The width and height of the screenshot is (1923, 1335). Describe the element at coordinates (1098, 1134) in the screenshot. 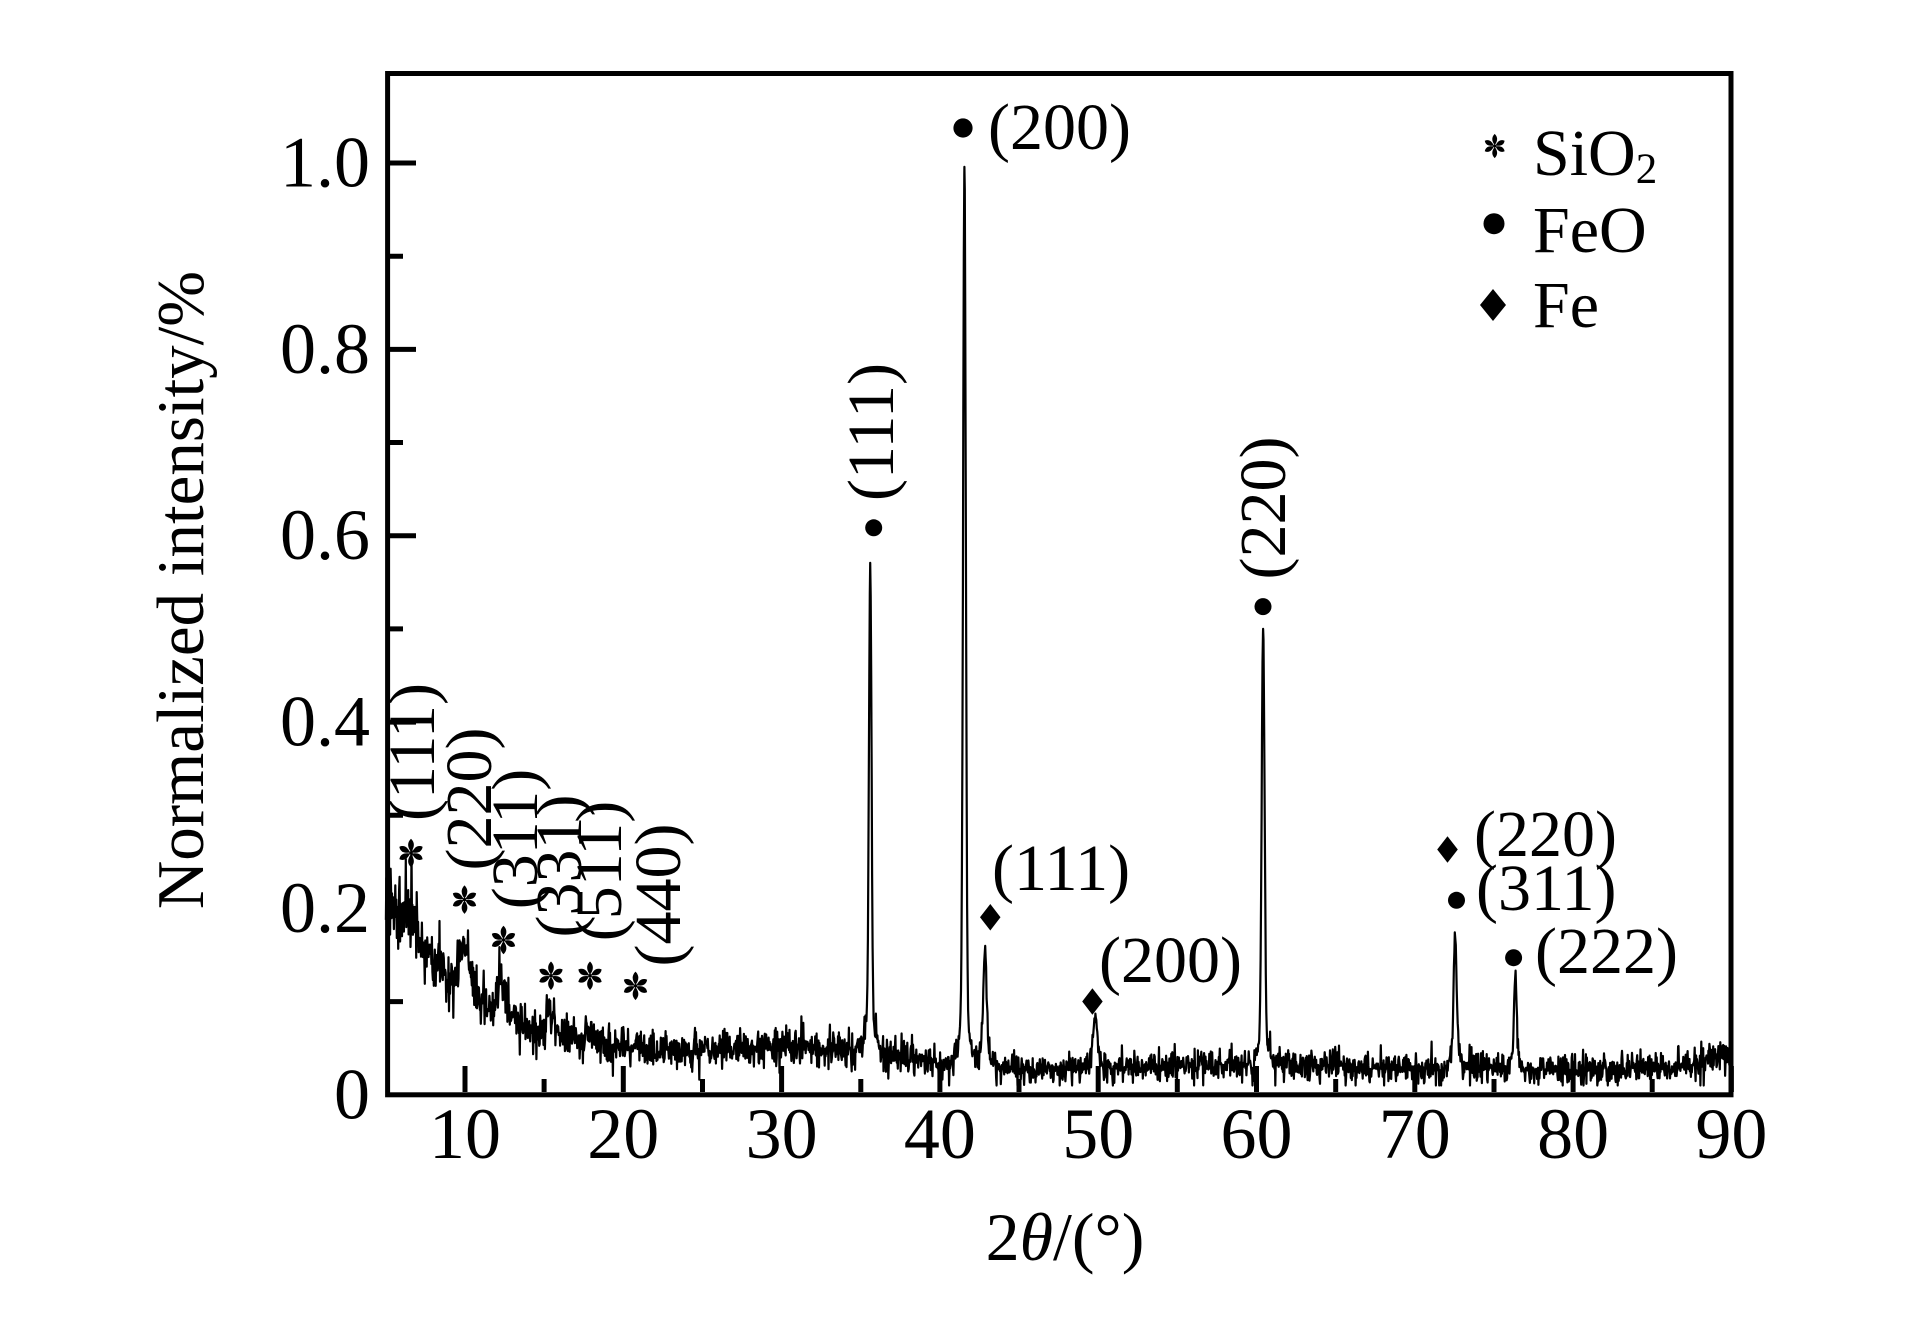

I see `svg-text: 50` at that location.